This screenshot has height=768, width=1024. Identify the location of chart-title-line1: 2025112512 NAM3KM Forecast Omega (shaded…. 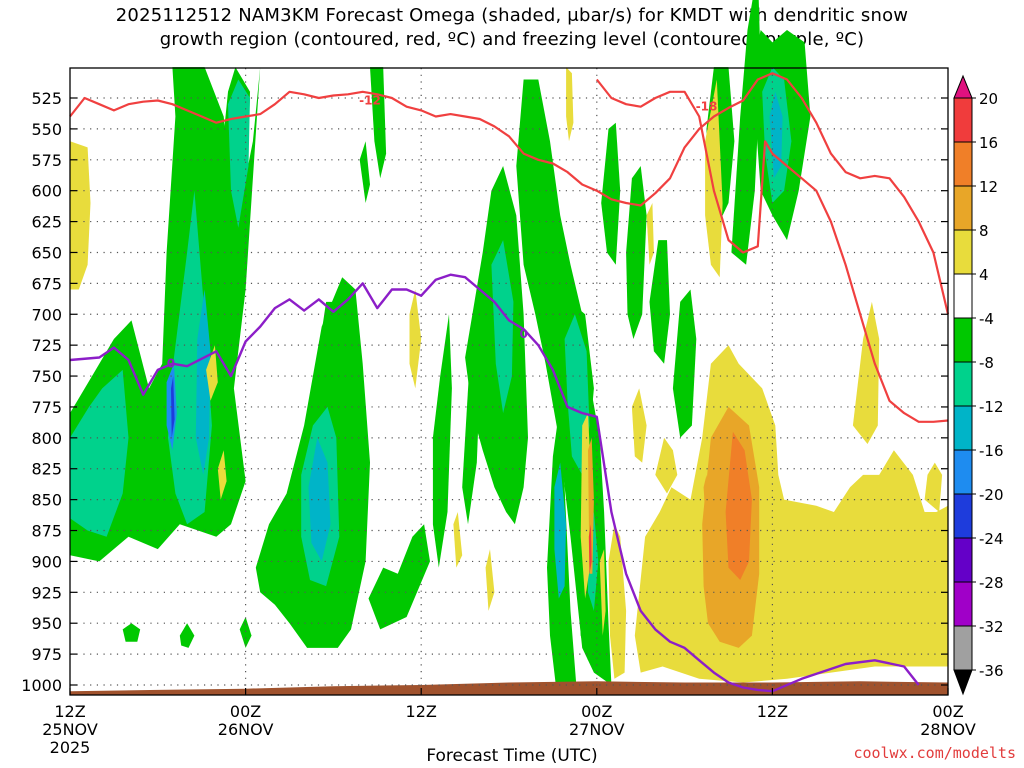
(512, 15).